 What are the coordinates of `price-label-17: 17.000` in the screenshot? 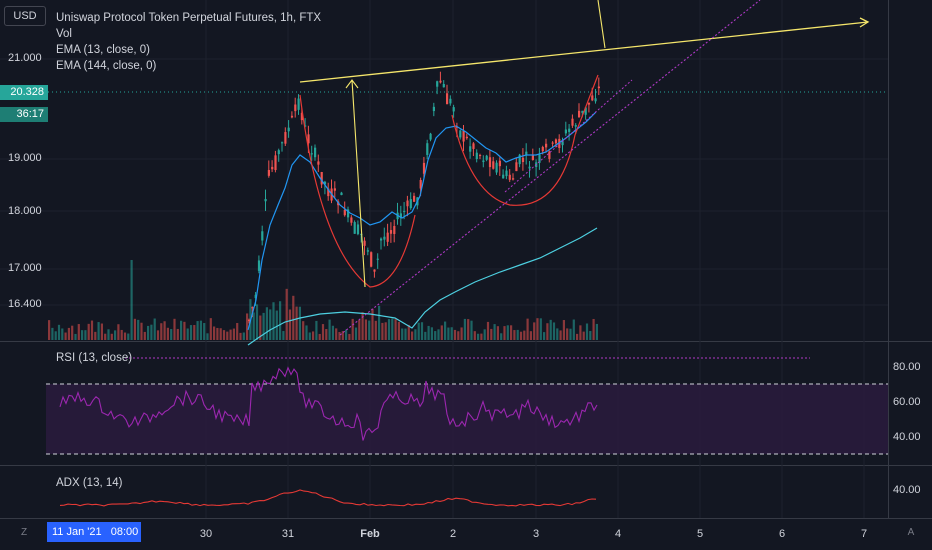 It's located at (25, 268).